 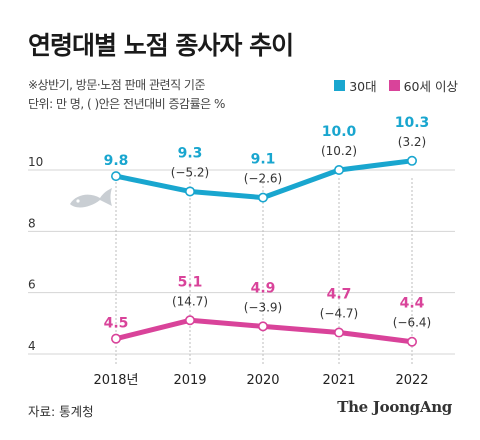 What do you see at coordinates (189, 380) in the screenshot?
I see `x-tick-label: 2019` at bounding box center [189, 380].